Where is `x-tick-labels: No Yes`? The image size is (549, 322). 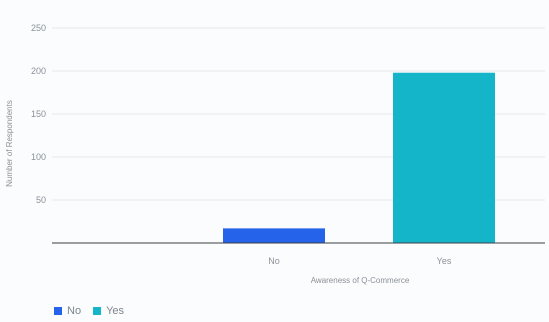 x-tick-labels: No Yes is located at coordinates (360, 261).